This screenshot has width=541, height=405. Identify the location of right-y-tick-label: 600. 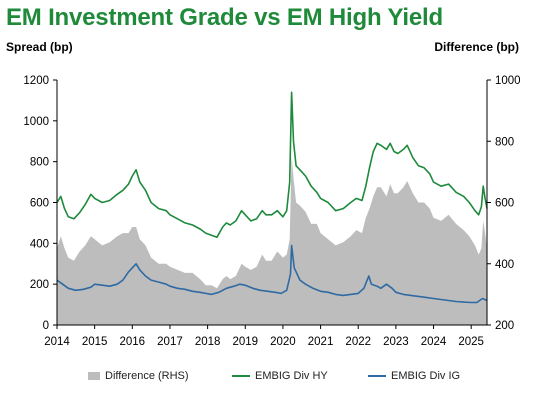
(504, 204).